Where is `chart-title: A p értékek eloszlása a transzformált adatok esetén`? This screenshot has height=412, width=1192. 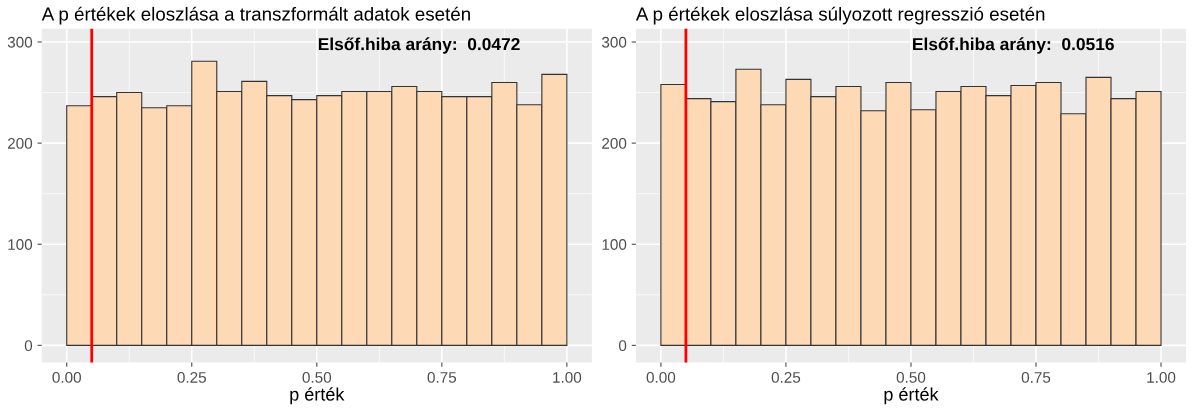
chart-title: A p értékek eloszlása a transzformált adatok esetén is located at coordinates (255, 15).